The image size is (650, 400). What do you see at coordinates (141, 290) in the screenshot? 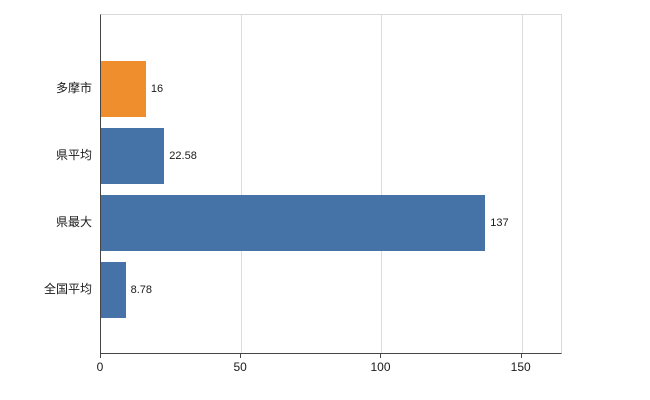
I see `bar-value-label: 8.78` at bounding box center [141, 290].